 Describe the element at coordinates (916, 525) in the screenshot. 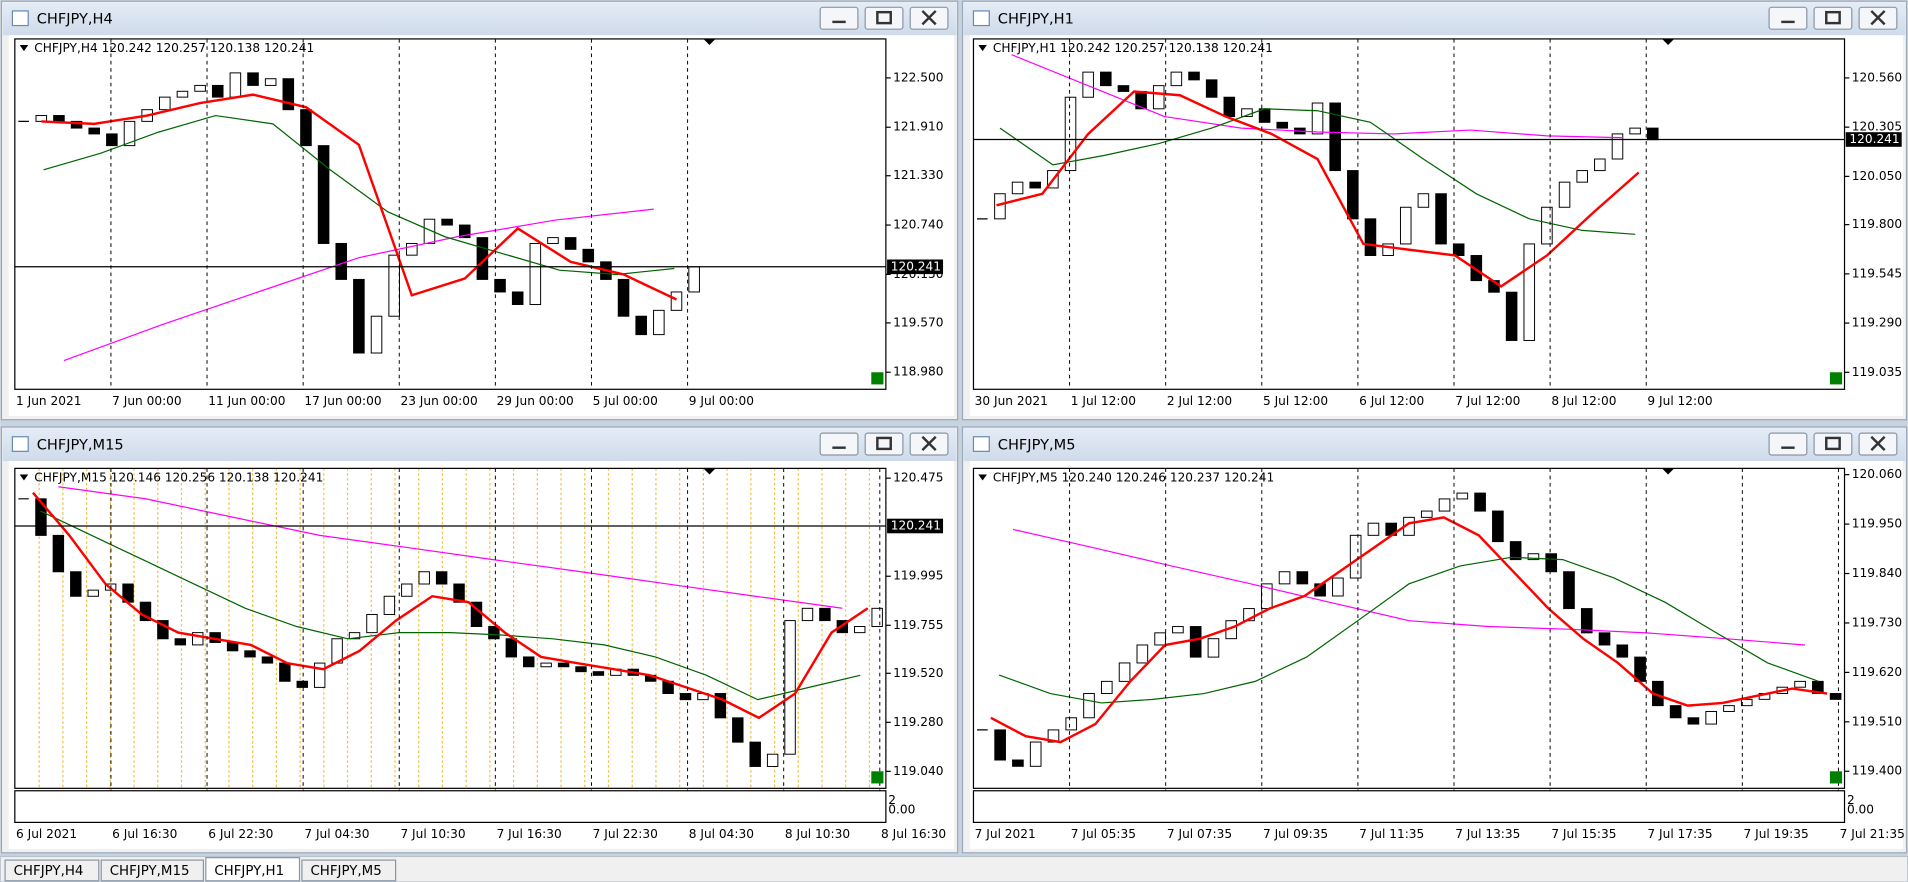

I see `price-label: 120.241` at that location.